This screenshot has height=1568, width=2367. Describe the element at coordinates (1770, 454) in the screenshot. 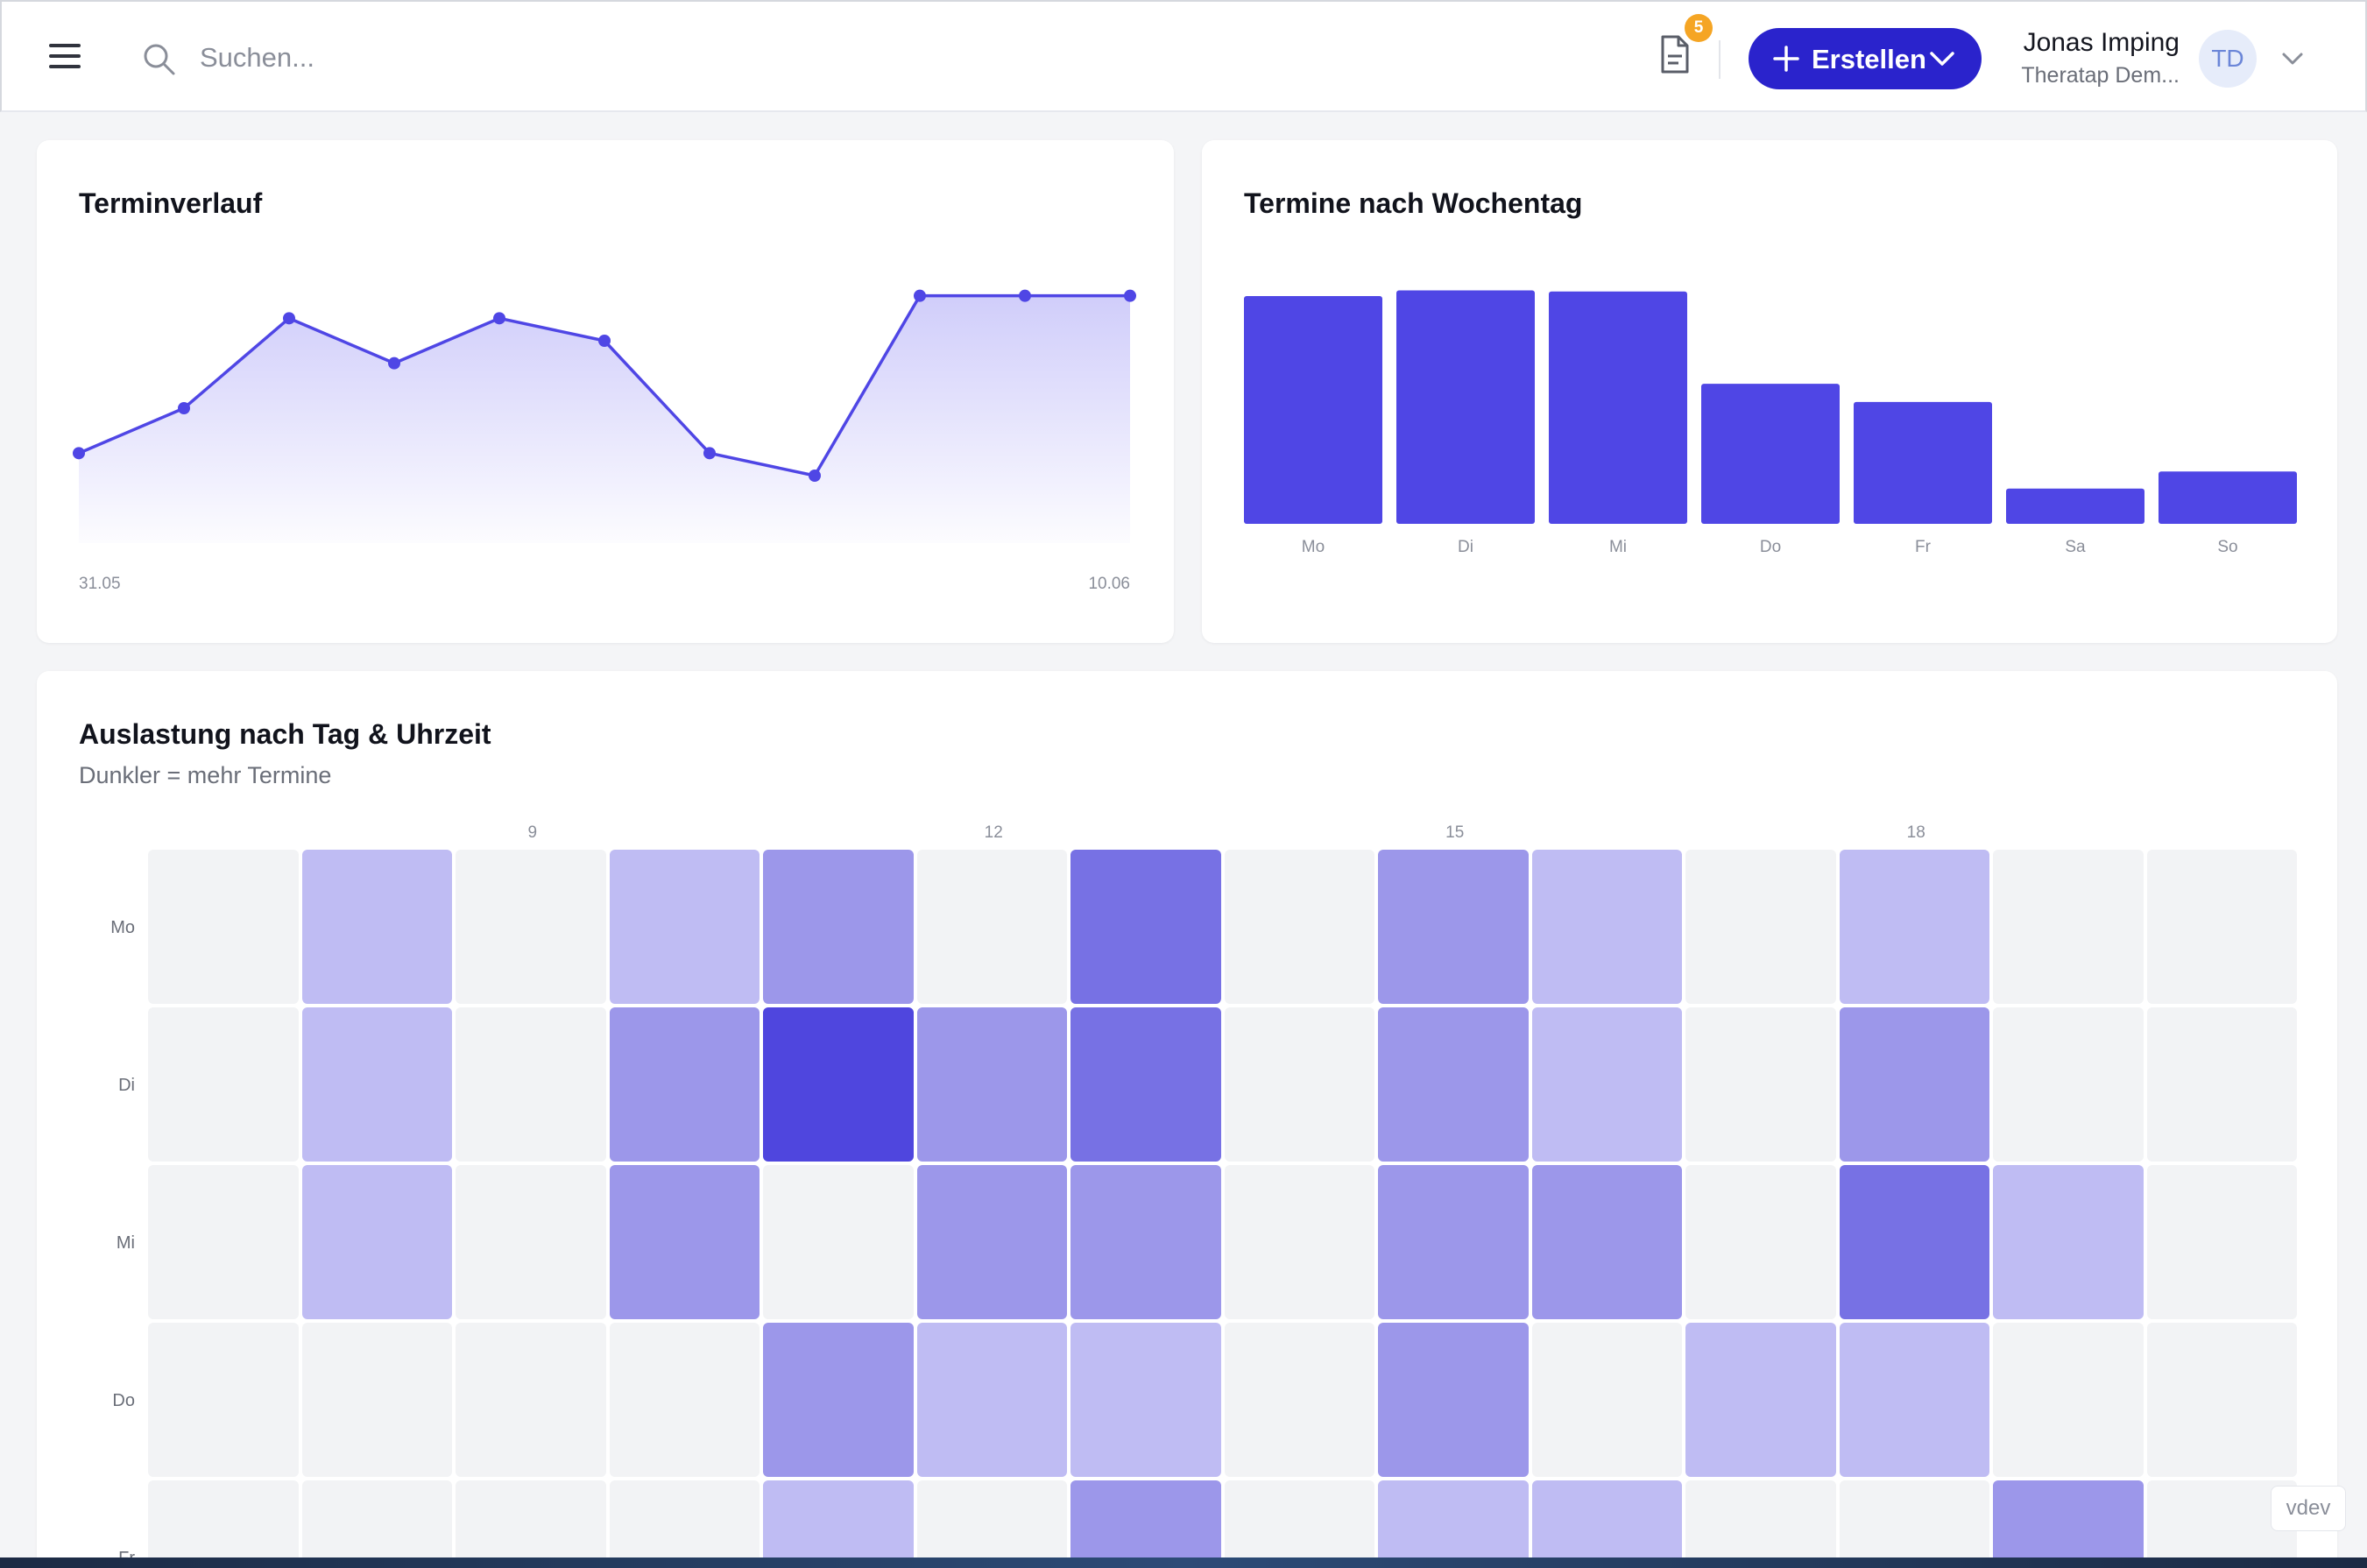

I see `bar-do` at that location.